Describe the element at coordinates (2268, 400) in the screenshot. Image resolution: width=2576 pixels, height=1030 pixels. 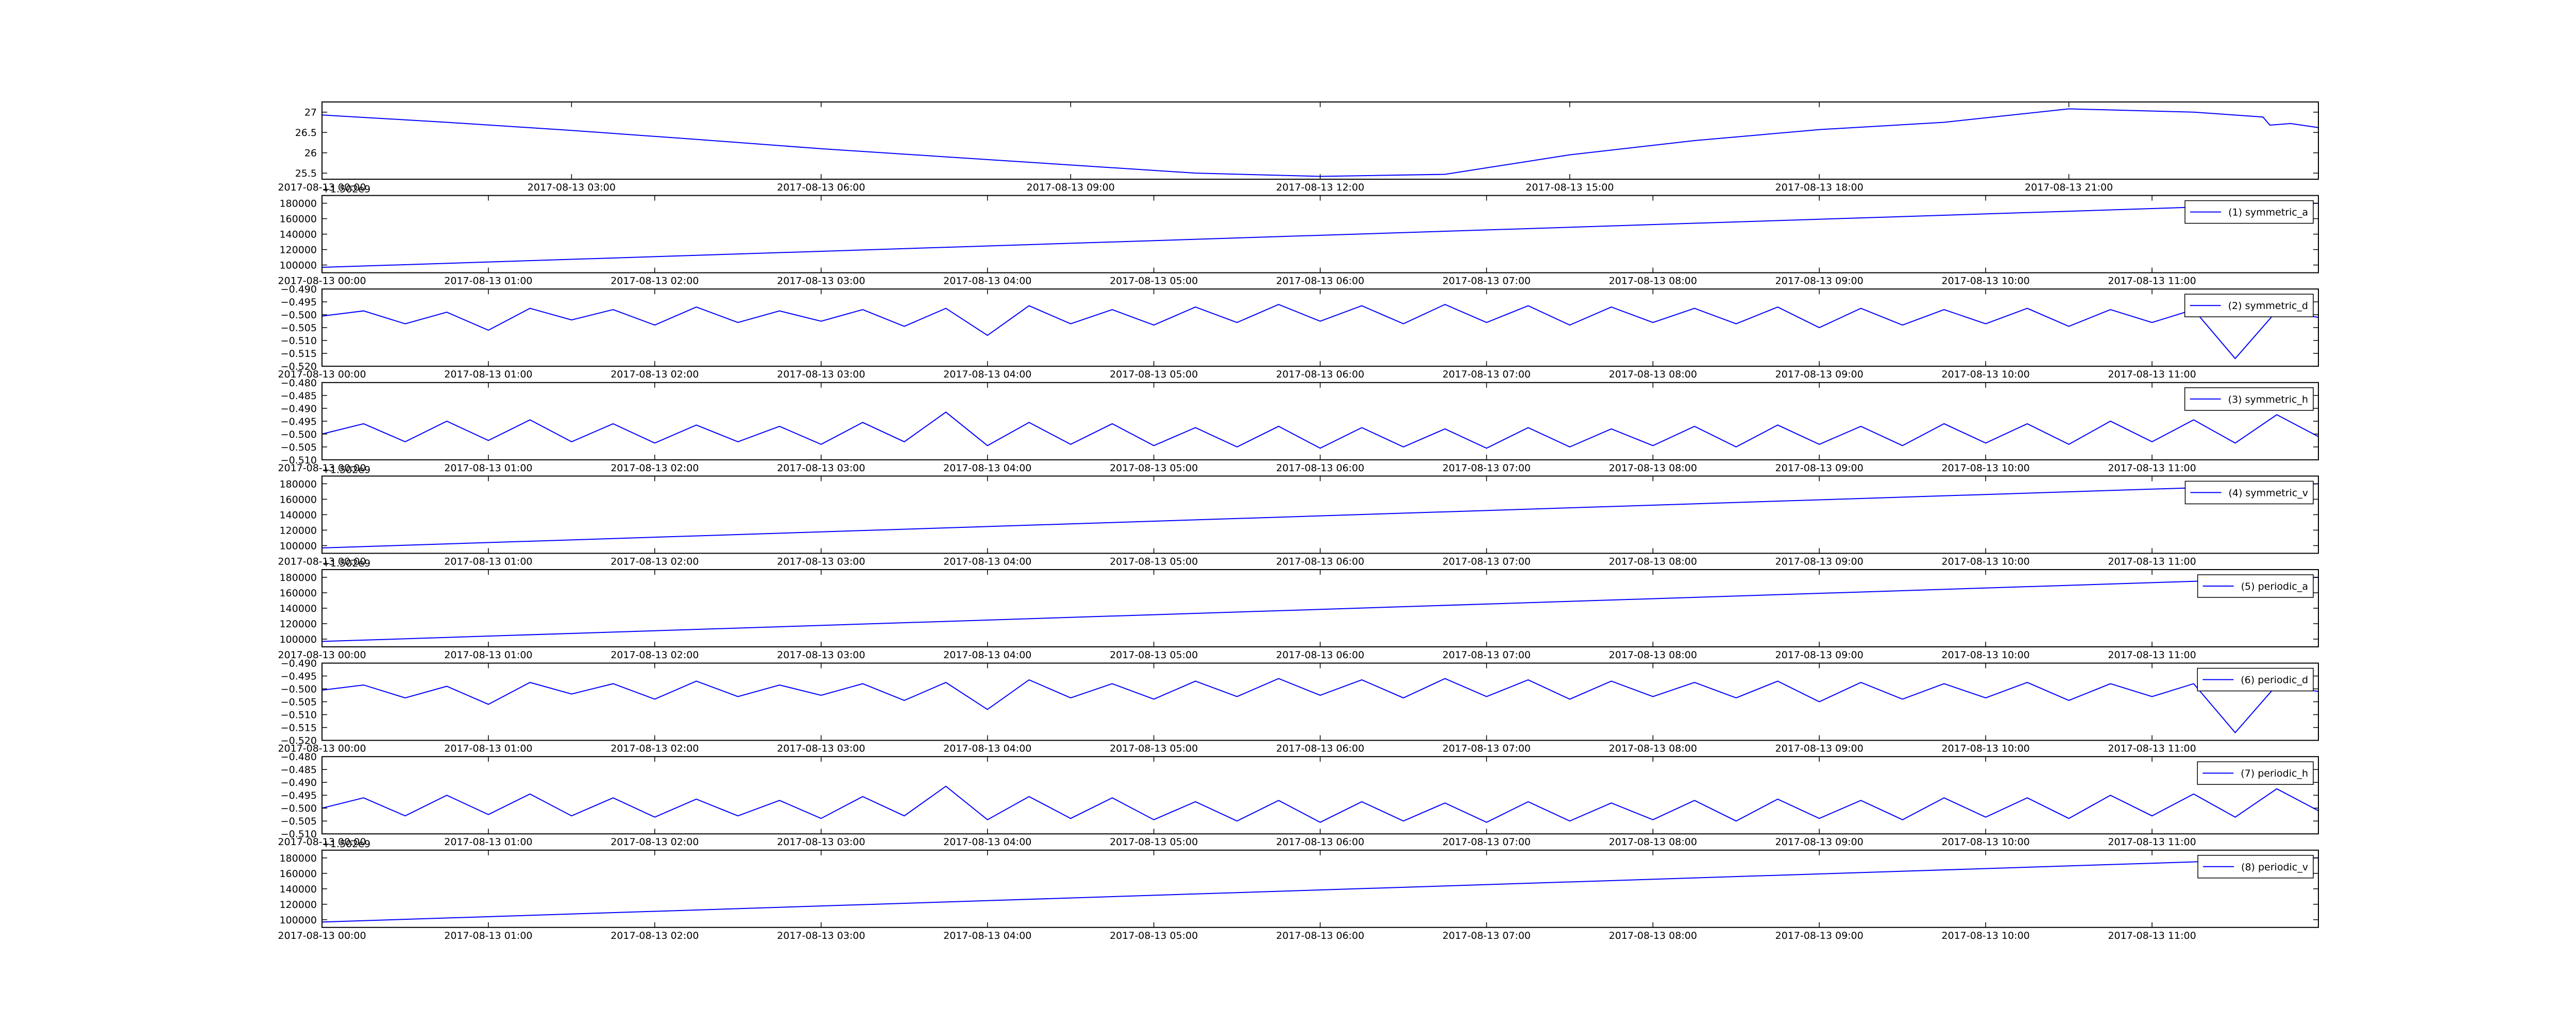
I see `legend-label: (3) symmetric_h` at that location.